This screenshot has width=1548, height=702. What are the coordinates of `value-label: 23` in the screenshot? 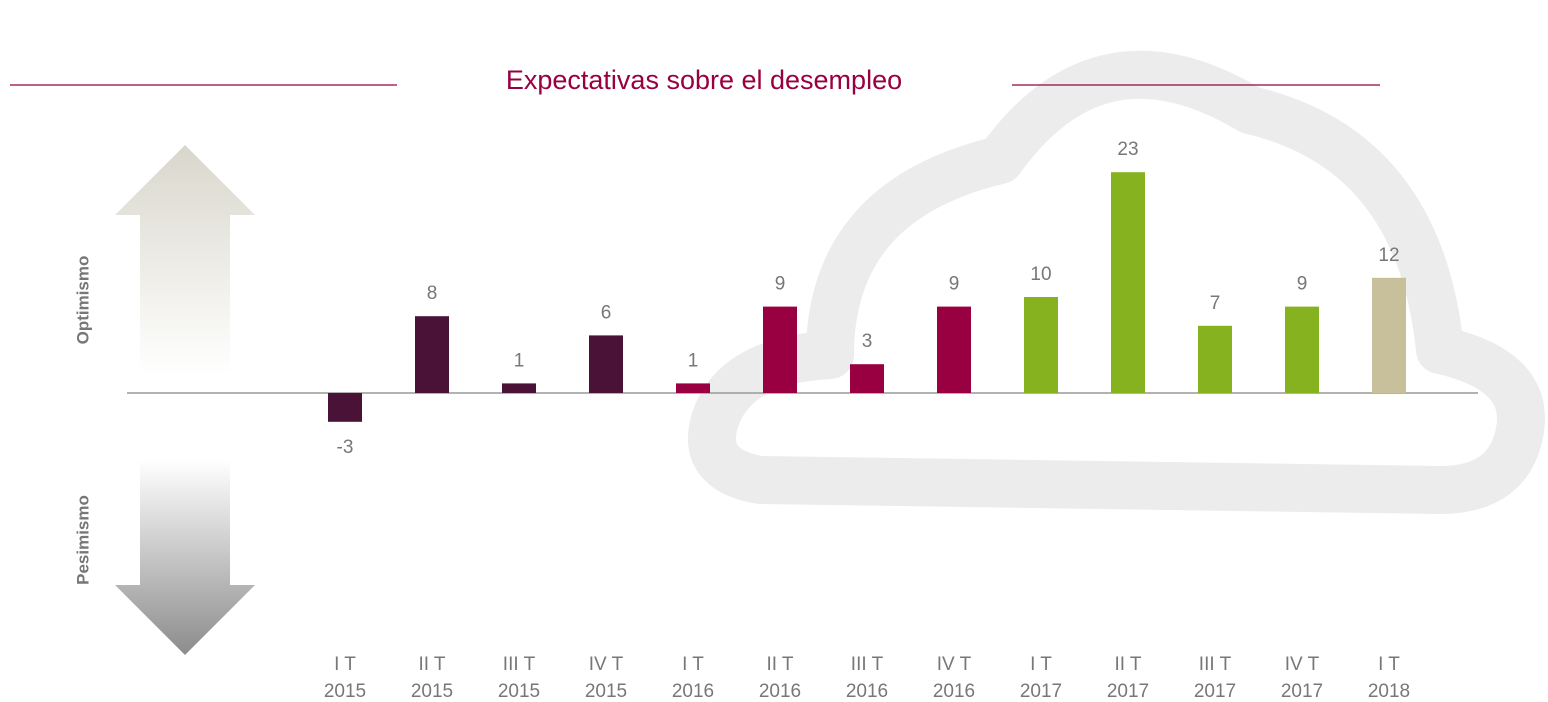 It's located at (1127, 149).